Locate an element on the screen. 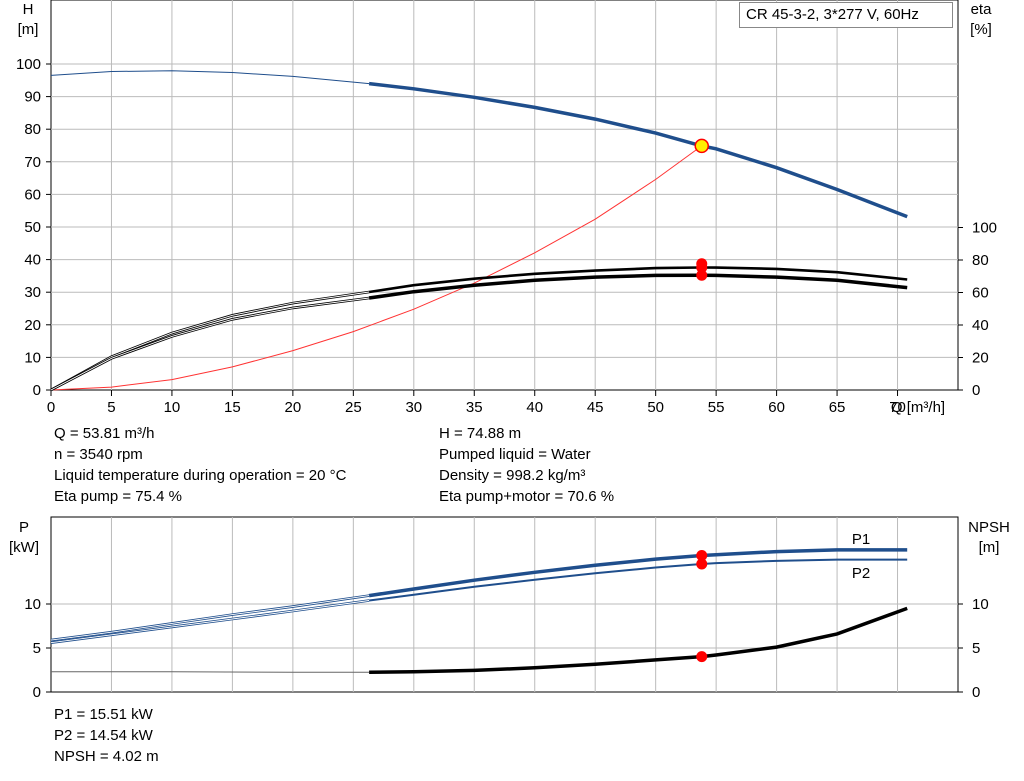 The image size is (1024, 781). info-speed: n = 3540 rpm is located at coordinates (98, 454).